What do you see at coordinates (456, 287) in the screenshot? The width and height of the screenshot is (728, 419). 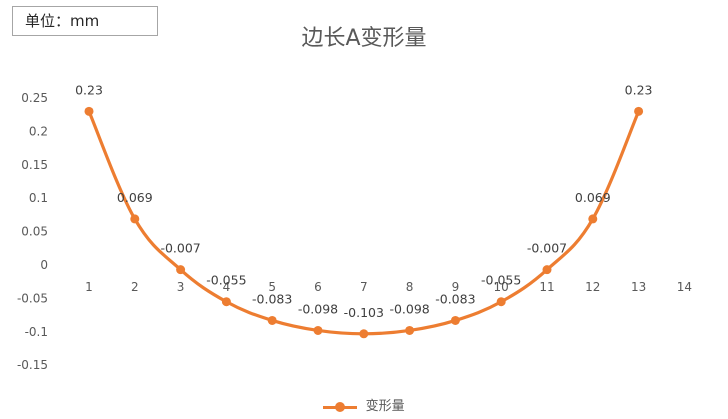 I see `x-tick-label: 9` at bounding box center [456, 287].